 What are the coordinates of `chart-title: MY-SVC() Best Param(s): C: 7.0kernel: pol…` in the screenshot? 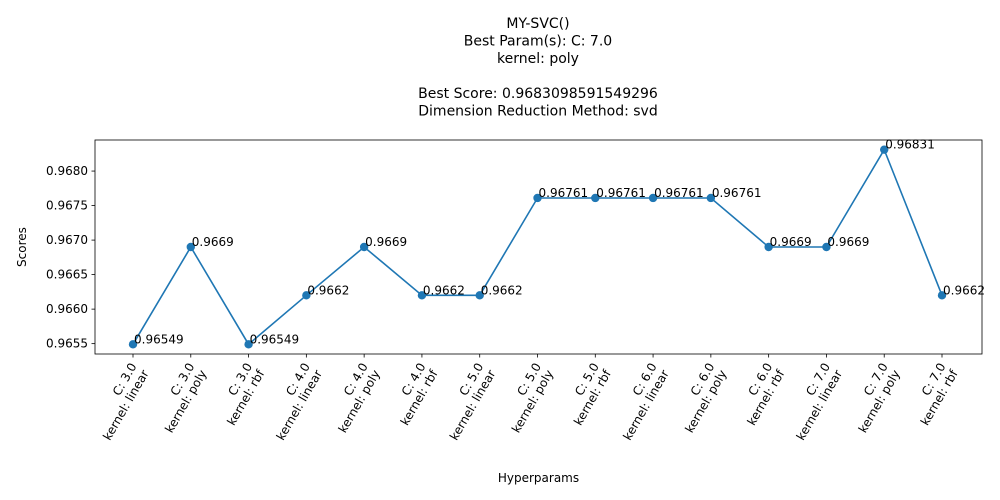 It's located at (538, 68).